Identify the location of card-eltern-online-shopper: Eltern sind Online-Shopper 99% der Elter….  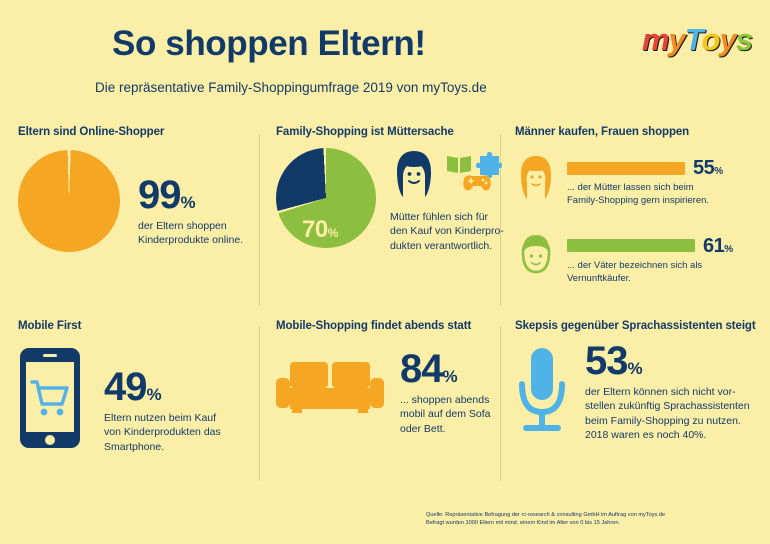
(138, 220).